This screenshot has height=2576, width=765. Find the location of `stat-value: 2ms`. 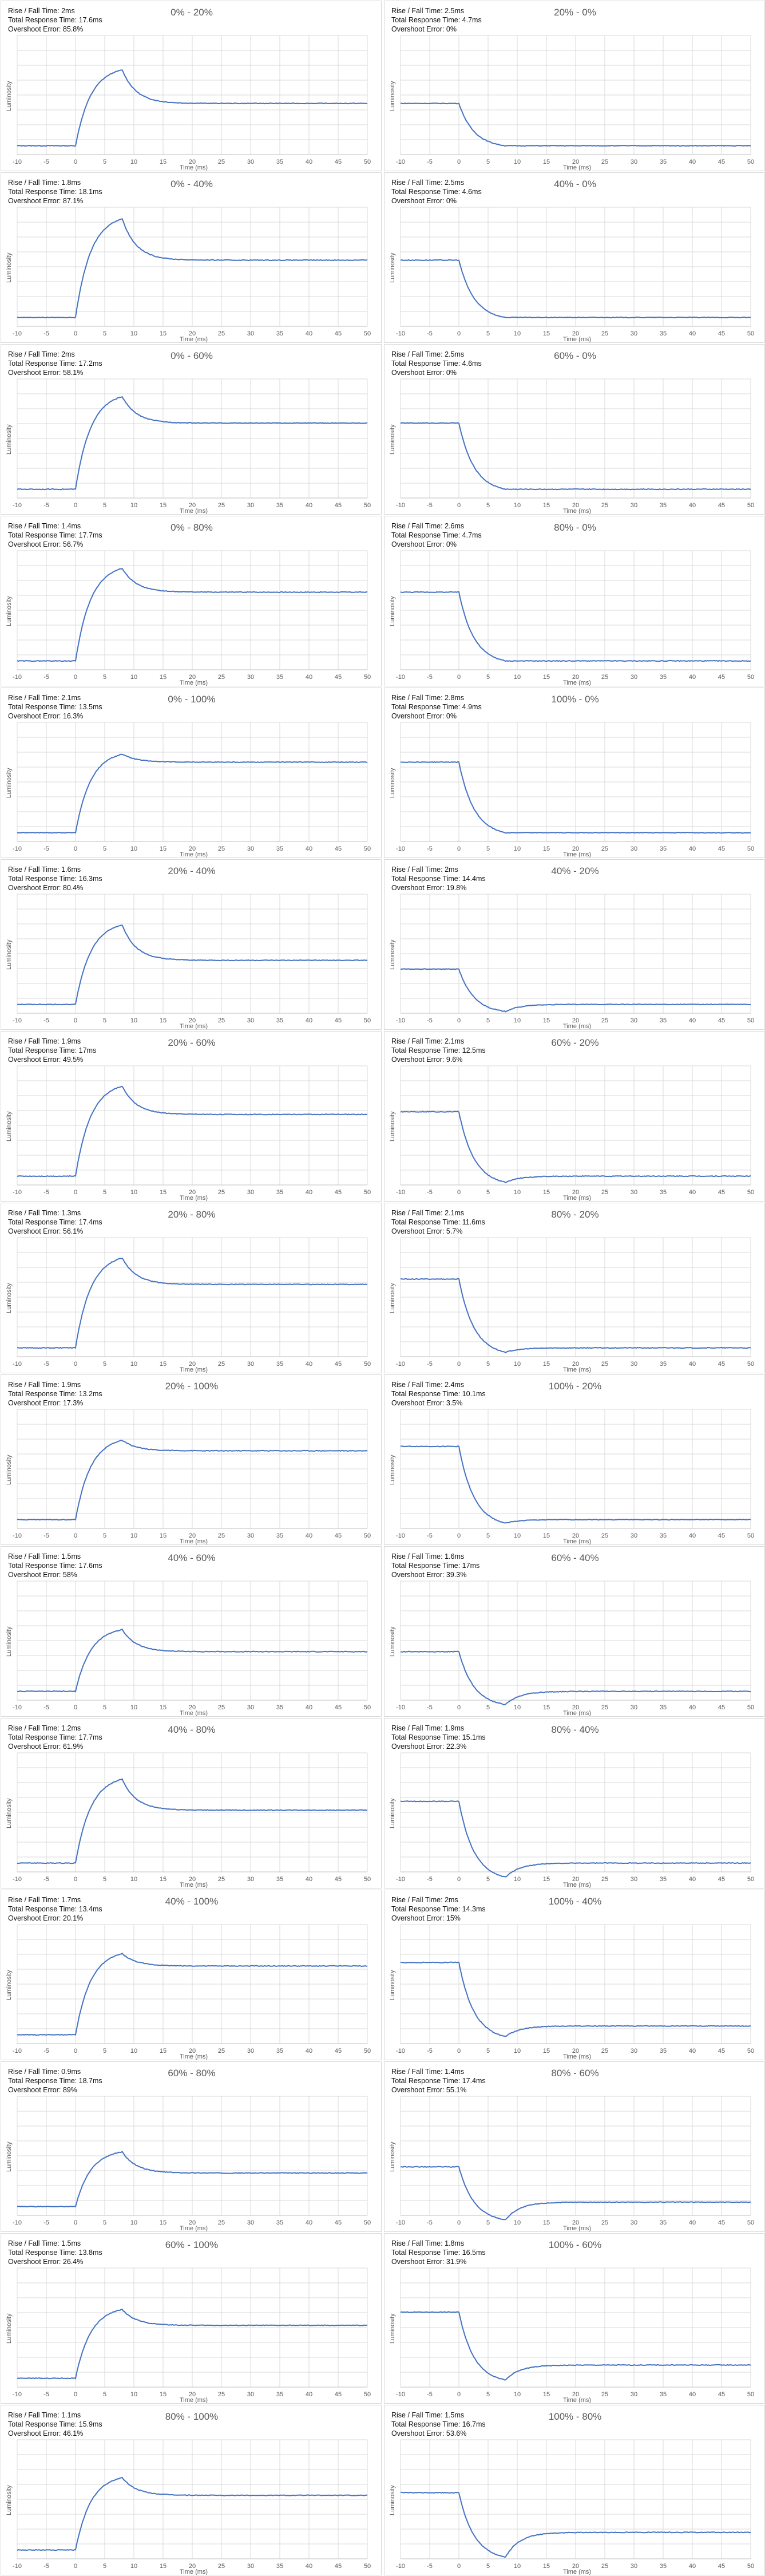

stat-value: 2ms is located at coordinates (451, 1900).